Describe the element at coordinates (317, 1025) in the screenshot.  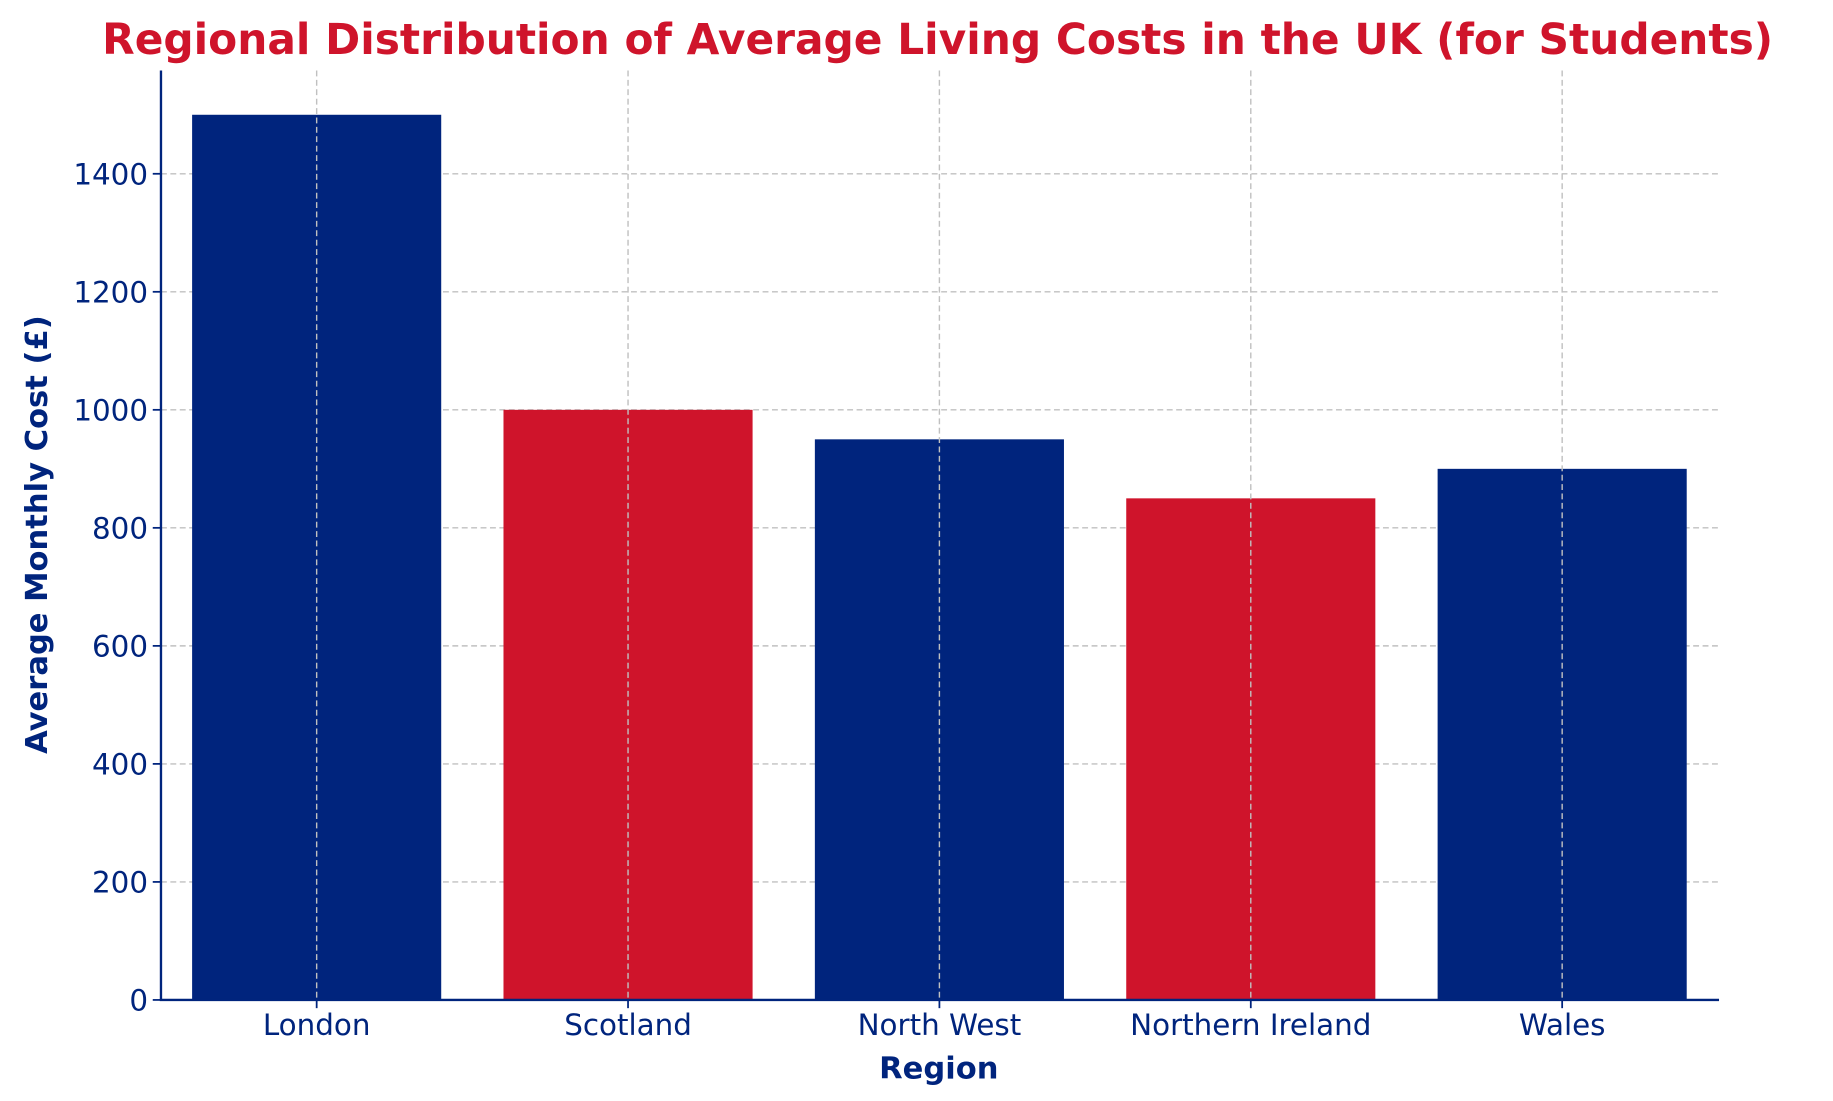
I see `x-tick-label: London` at that location.